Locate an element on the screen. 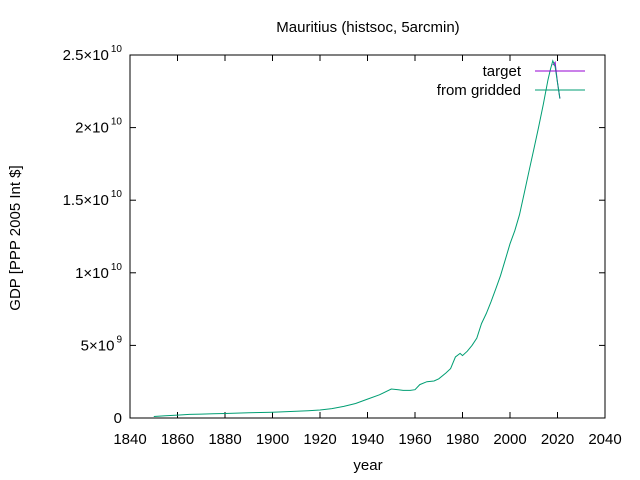  x-tick-label: 1920 is located at coordinates (319, 439).